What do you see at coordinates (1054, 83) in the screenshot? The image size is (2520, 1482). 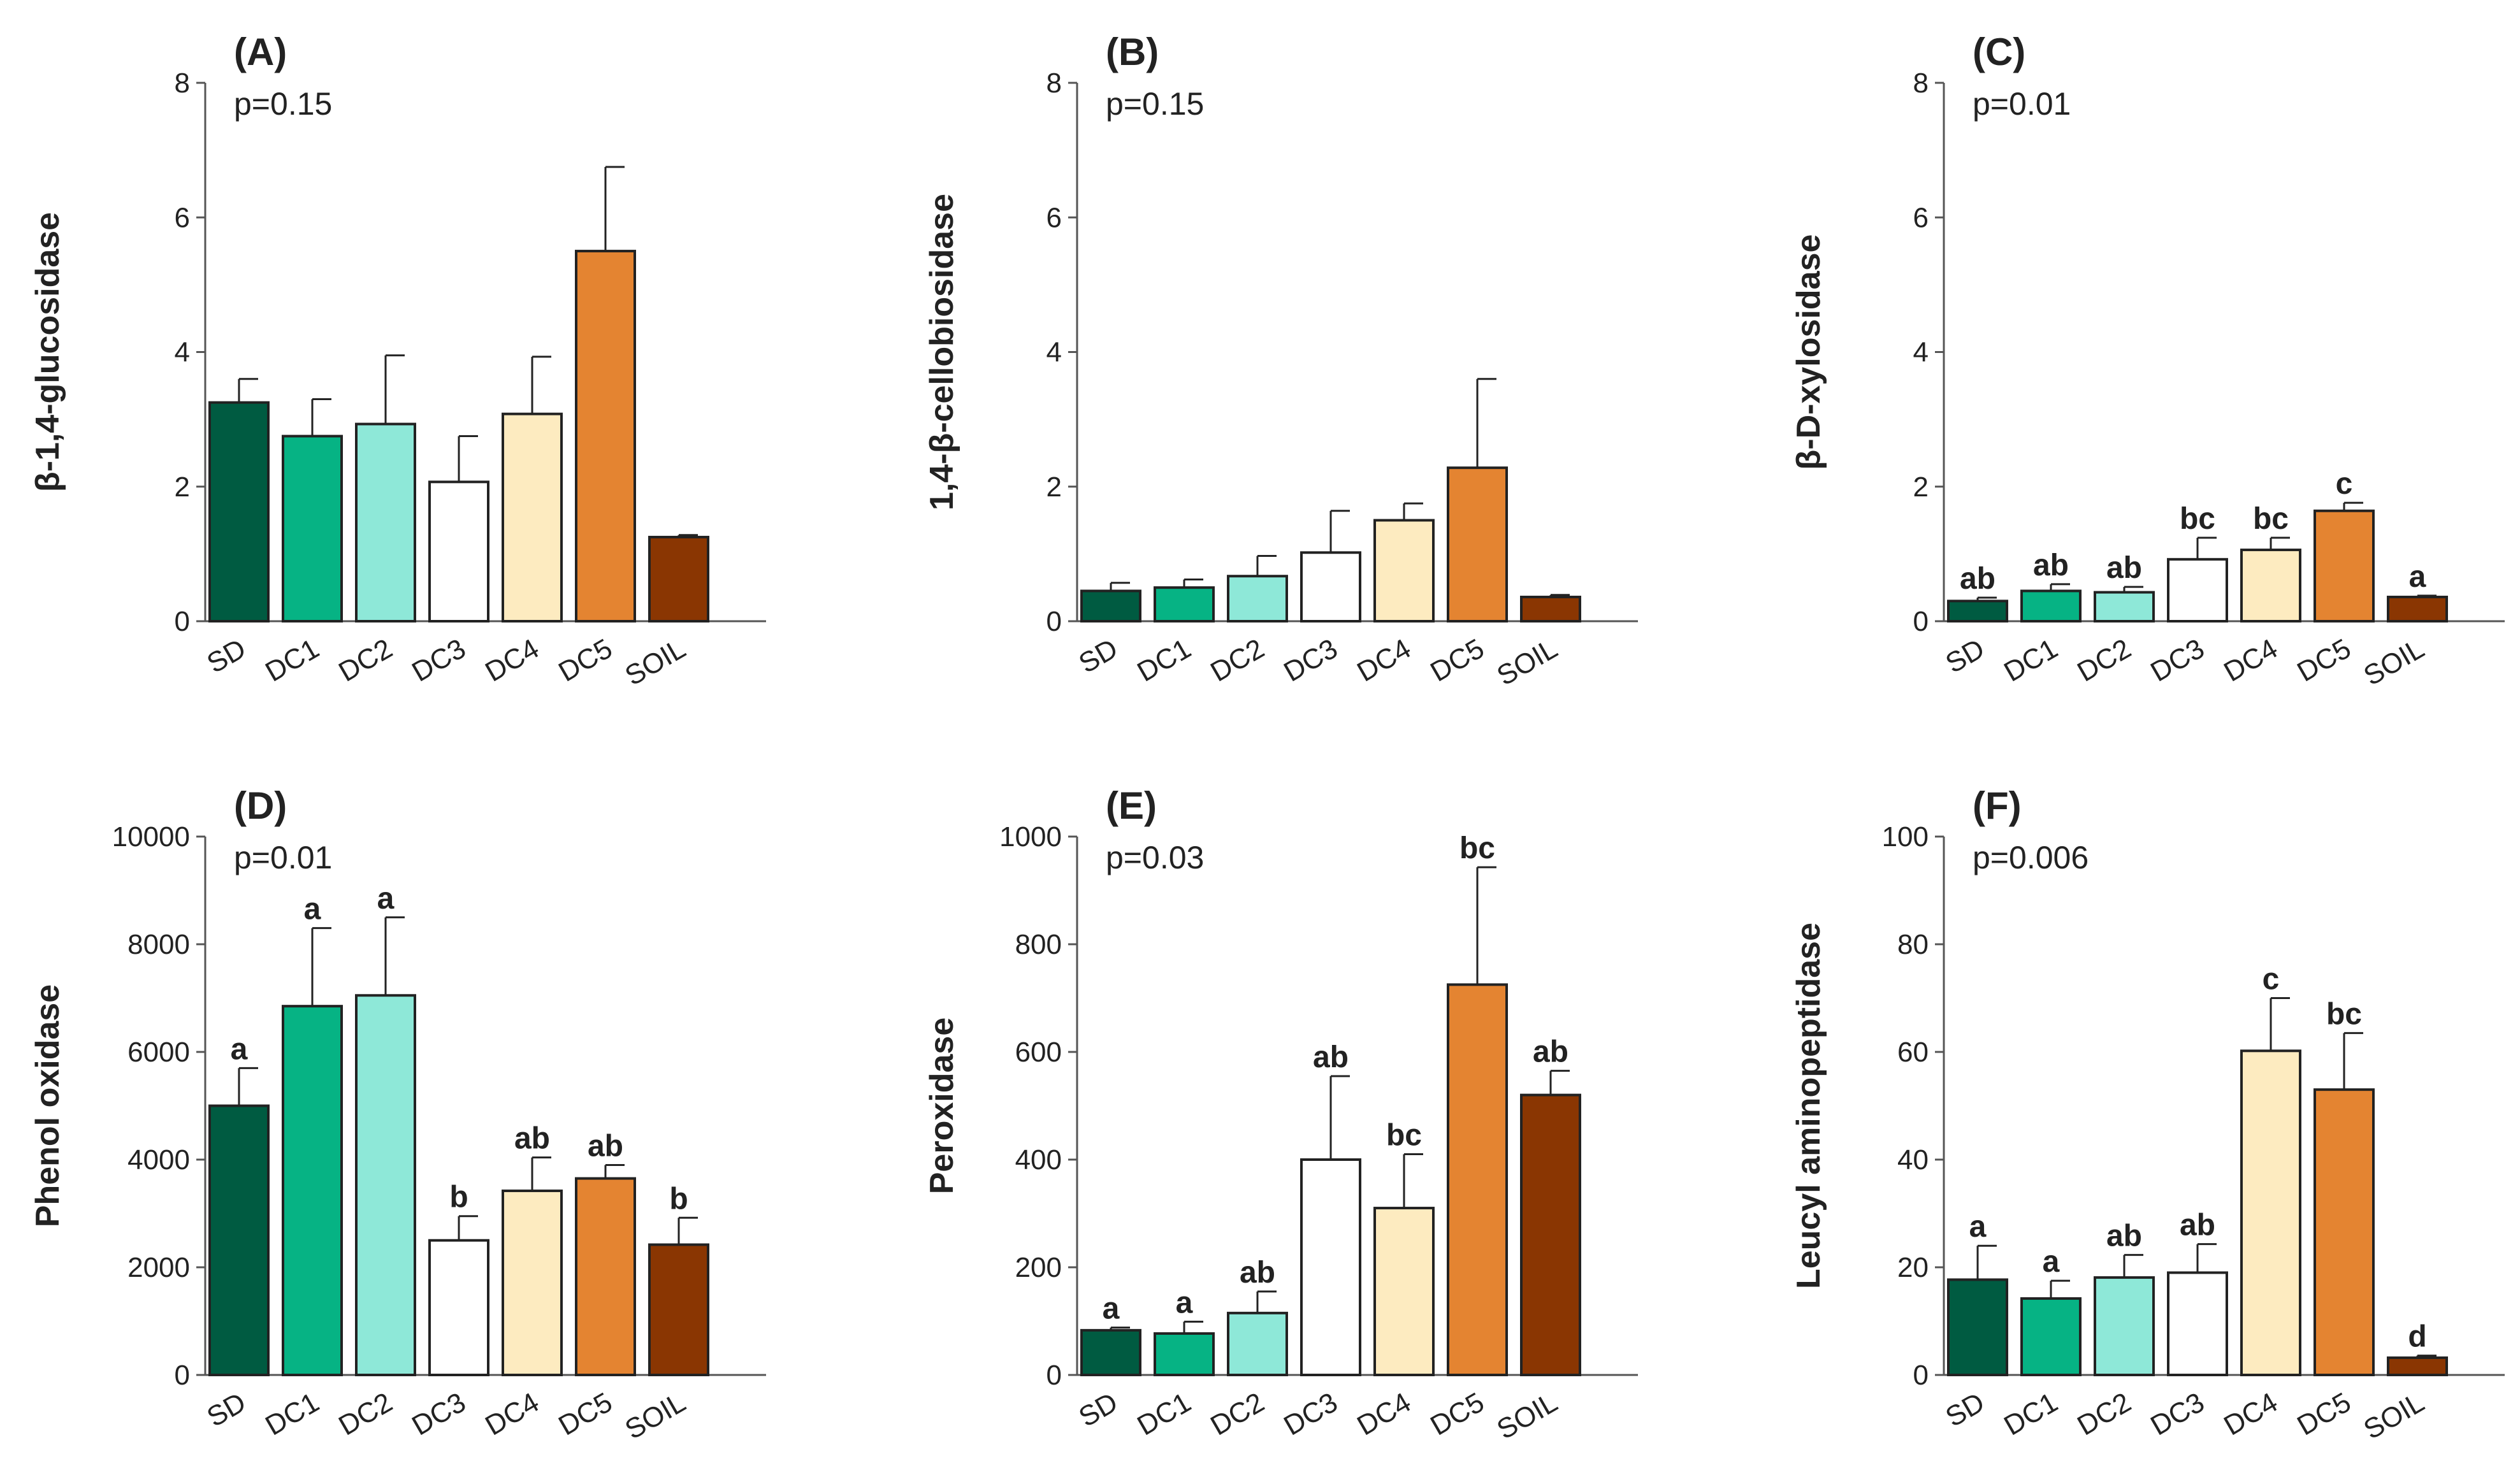 I see `y-tick-label: 8` at bounding box center [1054, 83].